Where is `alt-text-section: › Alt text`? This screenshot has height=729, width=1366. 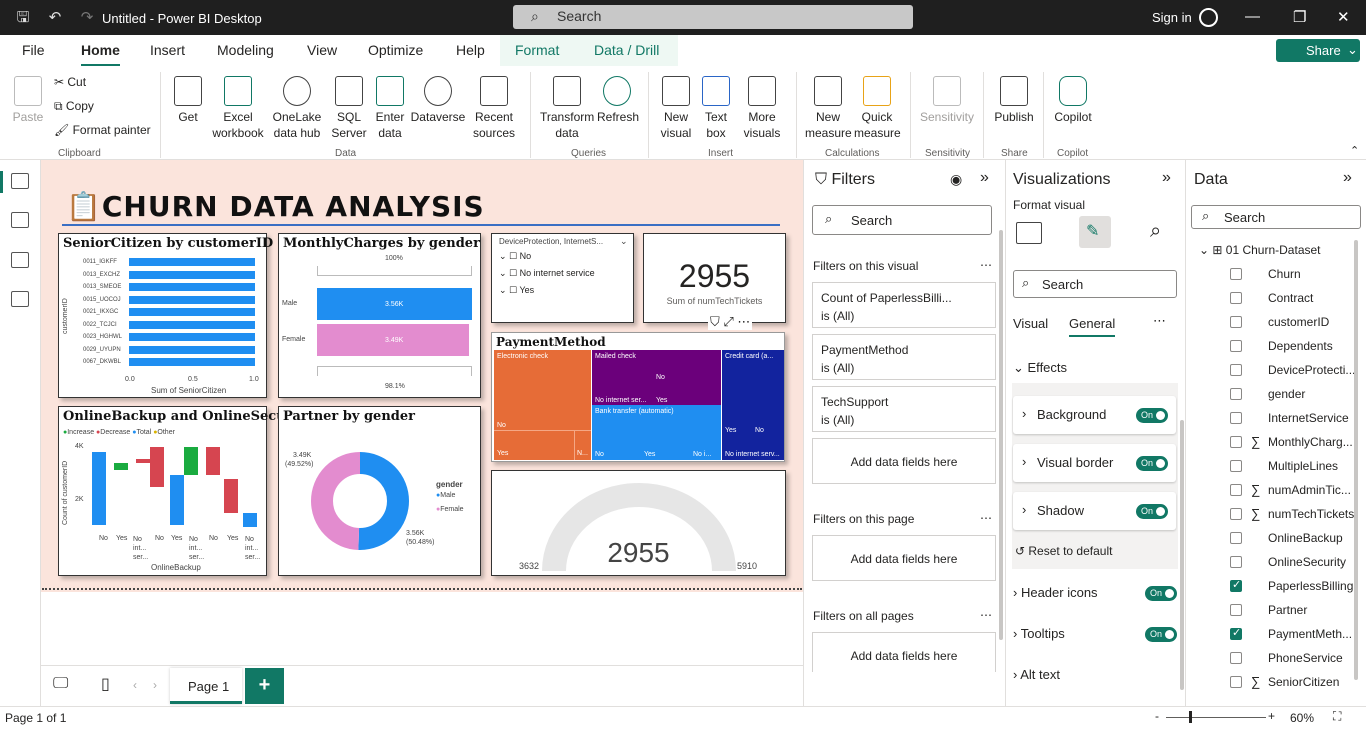
alt-text-section: › Alt text is located at coordinates (1036, 674).